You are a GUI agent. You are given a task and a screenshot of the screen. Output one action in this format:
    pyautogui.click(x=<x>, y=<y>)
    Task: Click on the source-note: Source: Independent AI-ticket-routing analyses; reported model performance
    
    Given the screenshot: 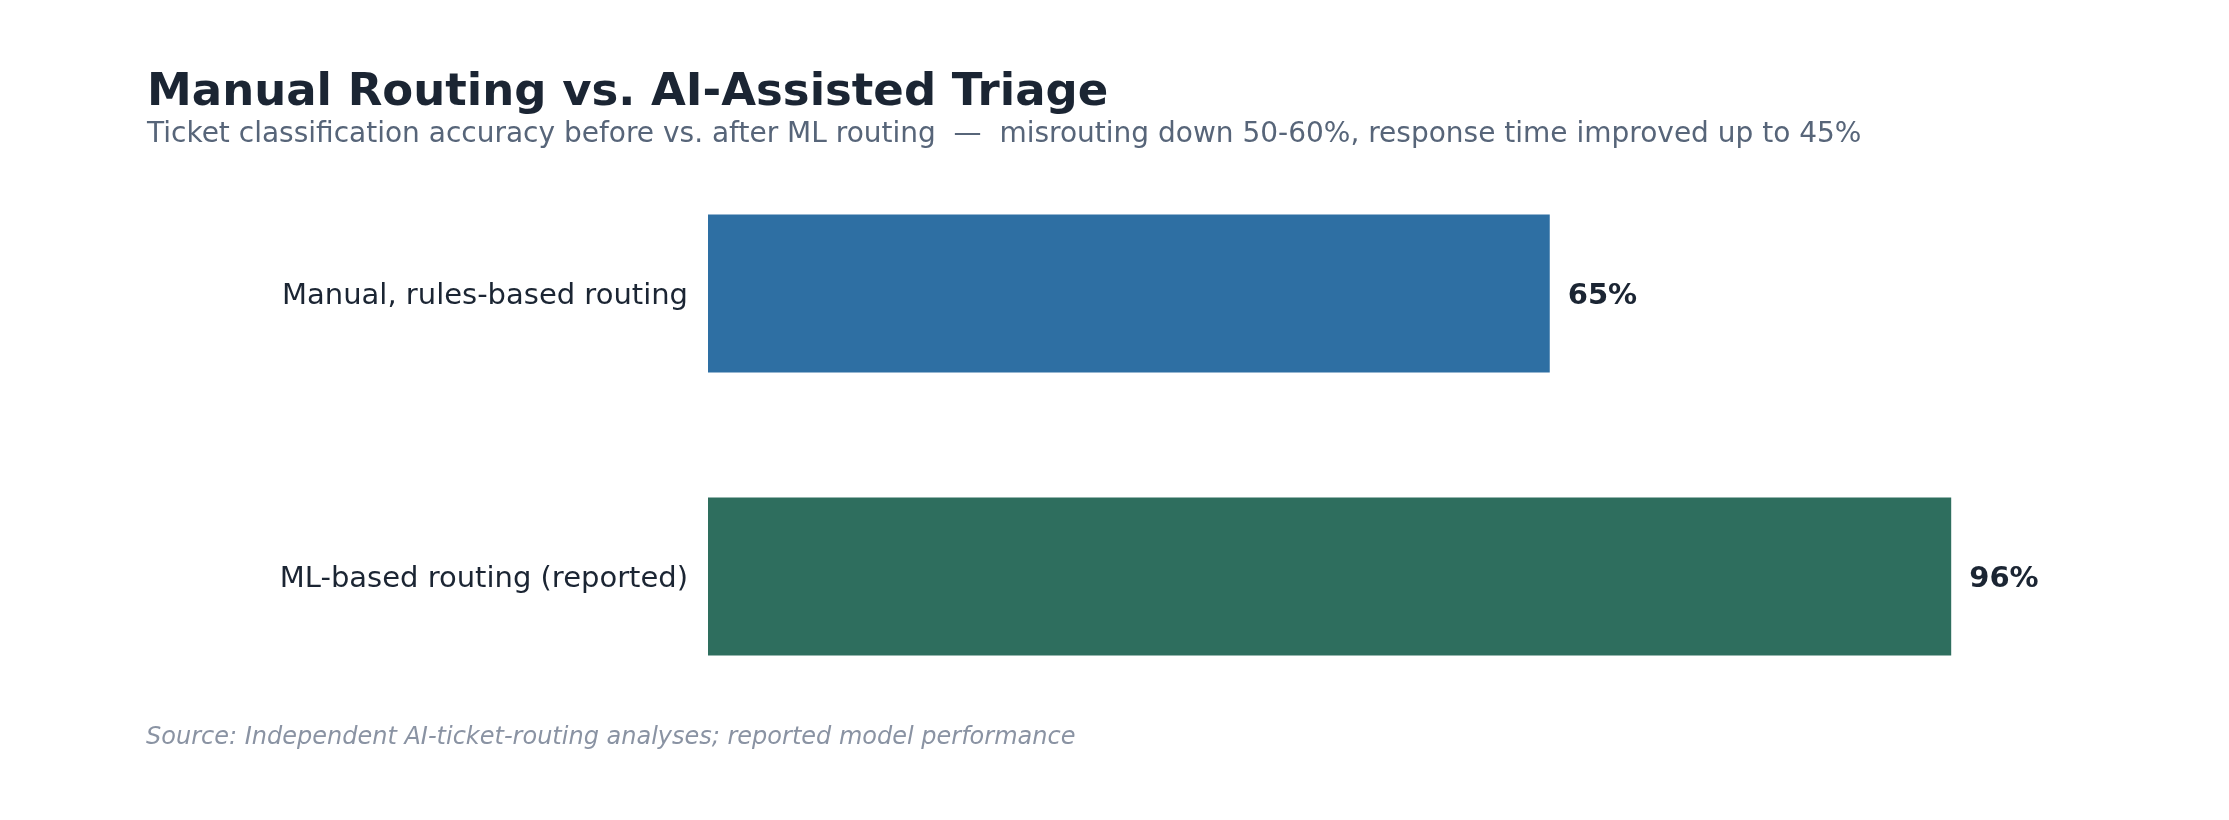 What is the action you would take?
    pyautogui.click(x=611, y=736)
    